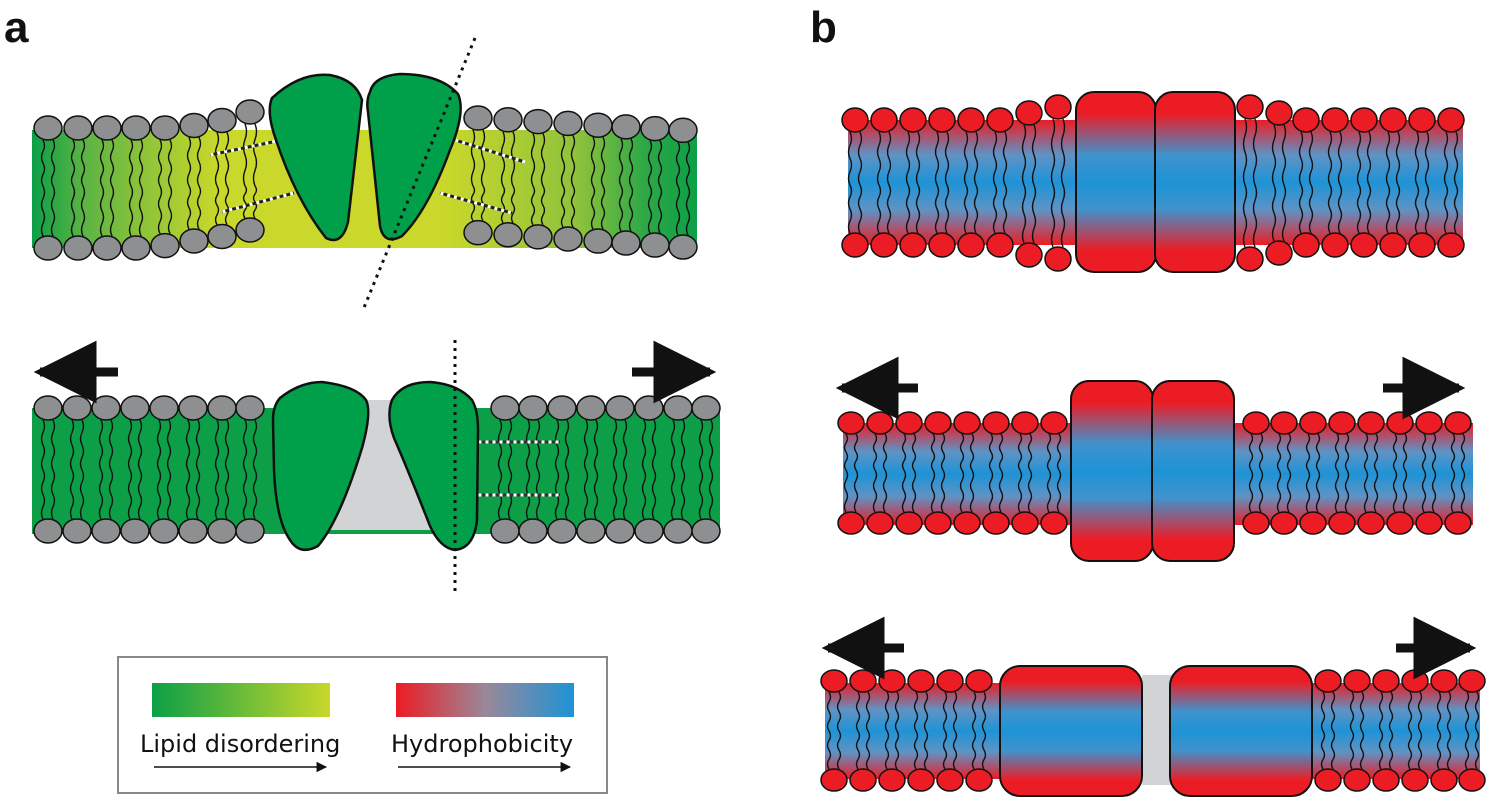  I want to click on panel-a-label: a, so click(16, 27).